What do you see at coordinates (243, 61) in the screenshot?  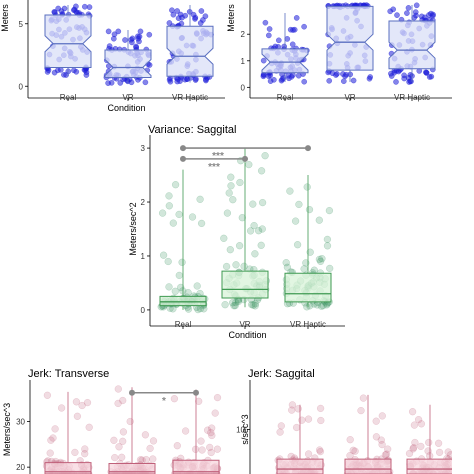 I see `y-tick-label: 1` at bounding box center [243, 61].